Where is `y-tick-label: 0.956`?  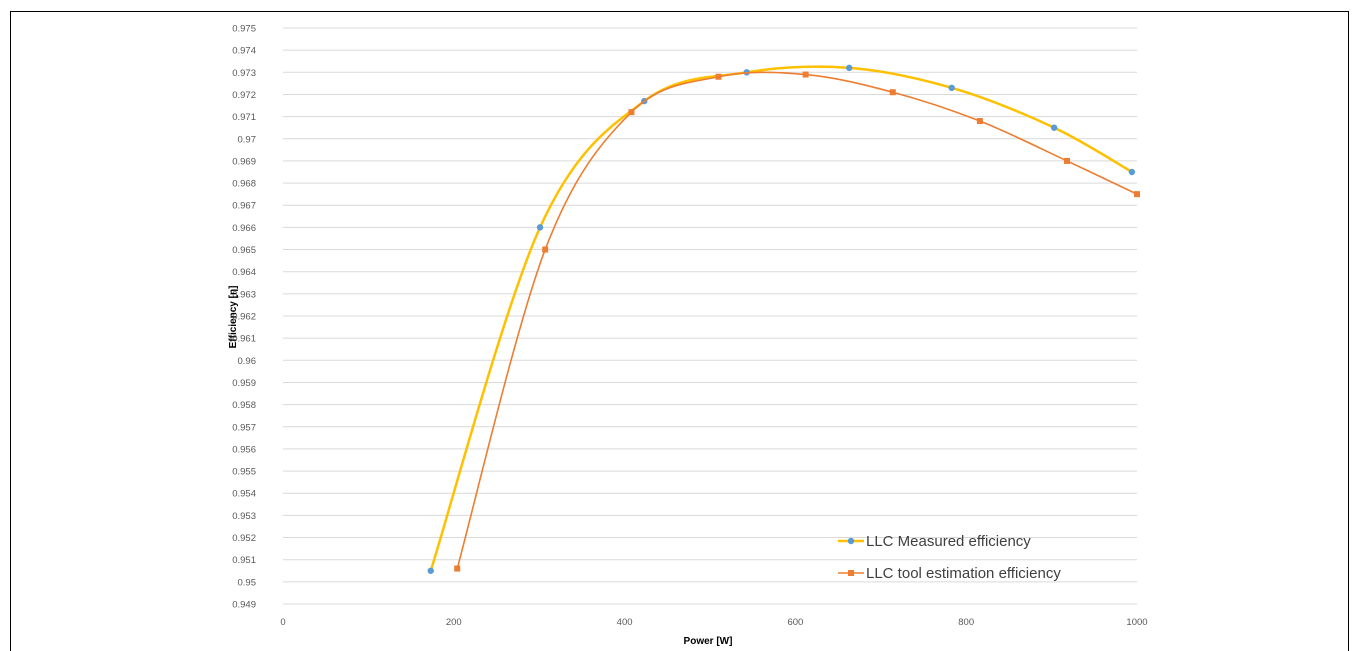
y-tick-label: 0.956 is located at coordinates (244, 449).